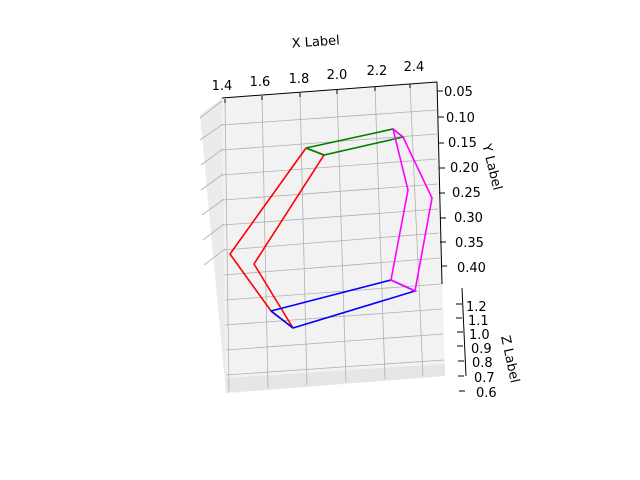 This screenshot has width=640, height=480. What do you see at coordinates (491, 166) in the screenshot?
I see `y-axis-title: Y Label` at bounding box center [491, 166].